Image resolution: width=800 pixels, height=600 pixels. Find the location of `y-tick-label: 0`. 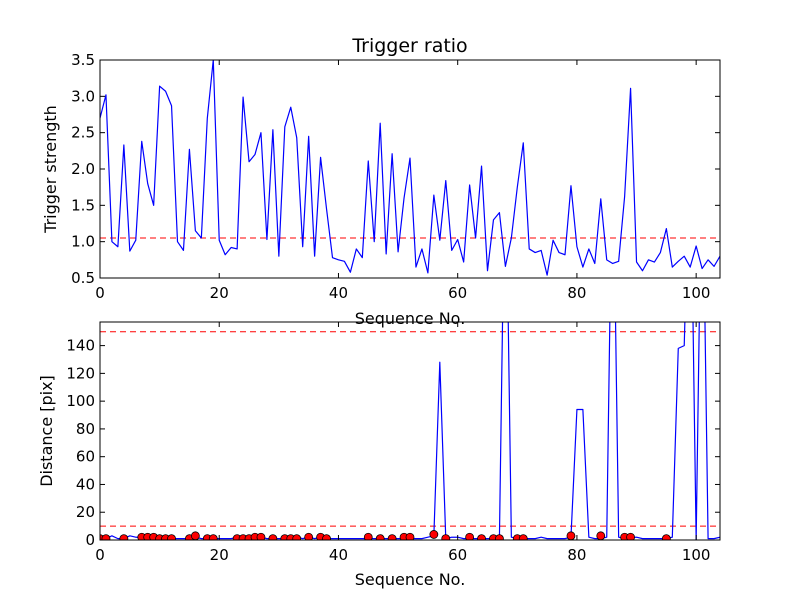

y-tick-label: 0 is located at coordinates (90, 540).